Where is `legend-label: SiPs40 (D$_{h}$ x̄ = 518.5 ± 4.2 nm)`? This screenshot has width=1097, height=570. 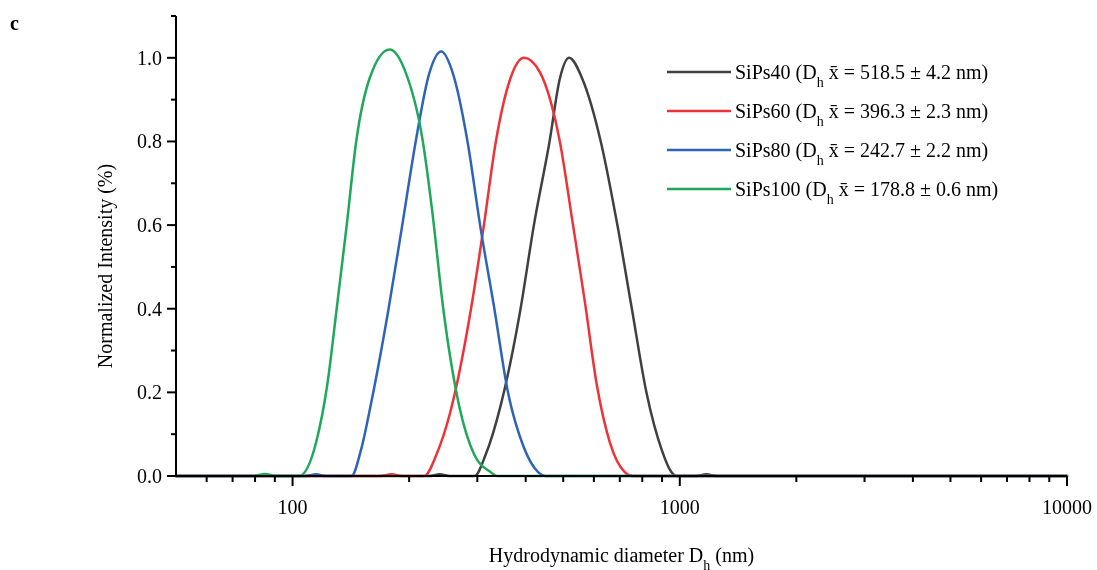
legend-label: SiPs40 (D$_{h}$ x̄ = 518.5 ± 4.2 nm) is located at coordinates (862, 75).